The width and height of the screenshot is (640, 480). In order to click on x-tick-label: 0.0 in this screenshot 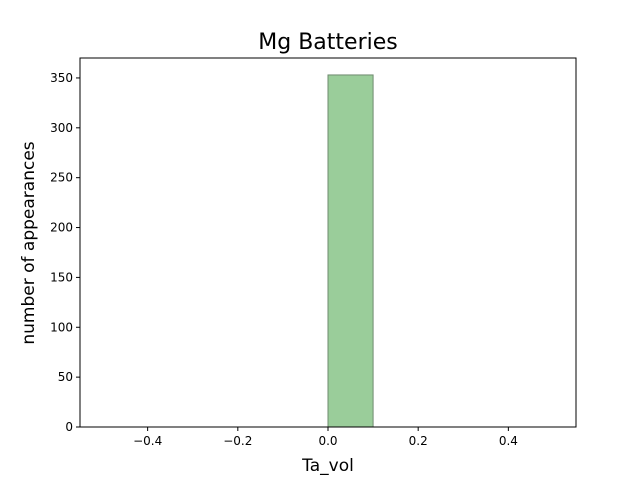, I will do `click(327, 441)`.